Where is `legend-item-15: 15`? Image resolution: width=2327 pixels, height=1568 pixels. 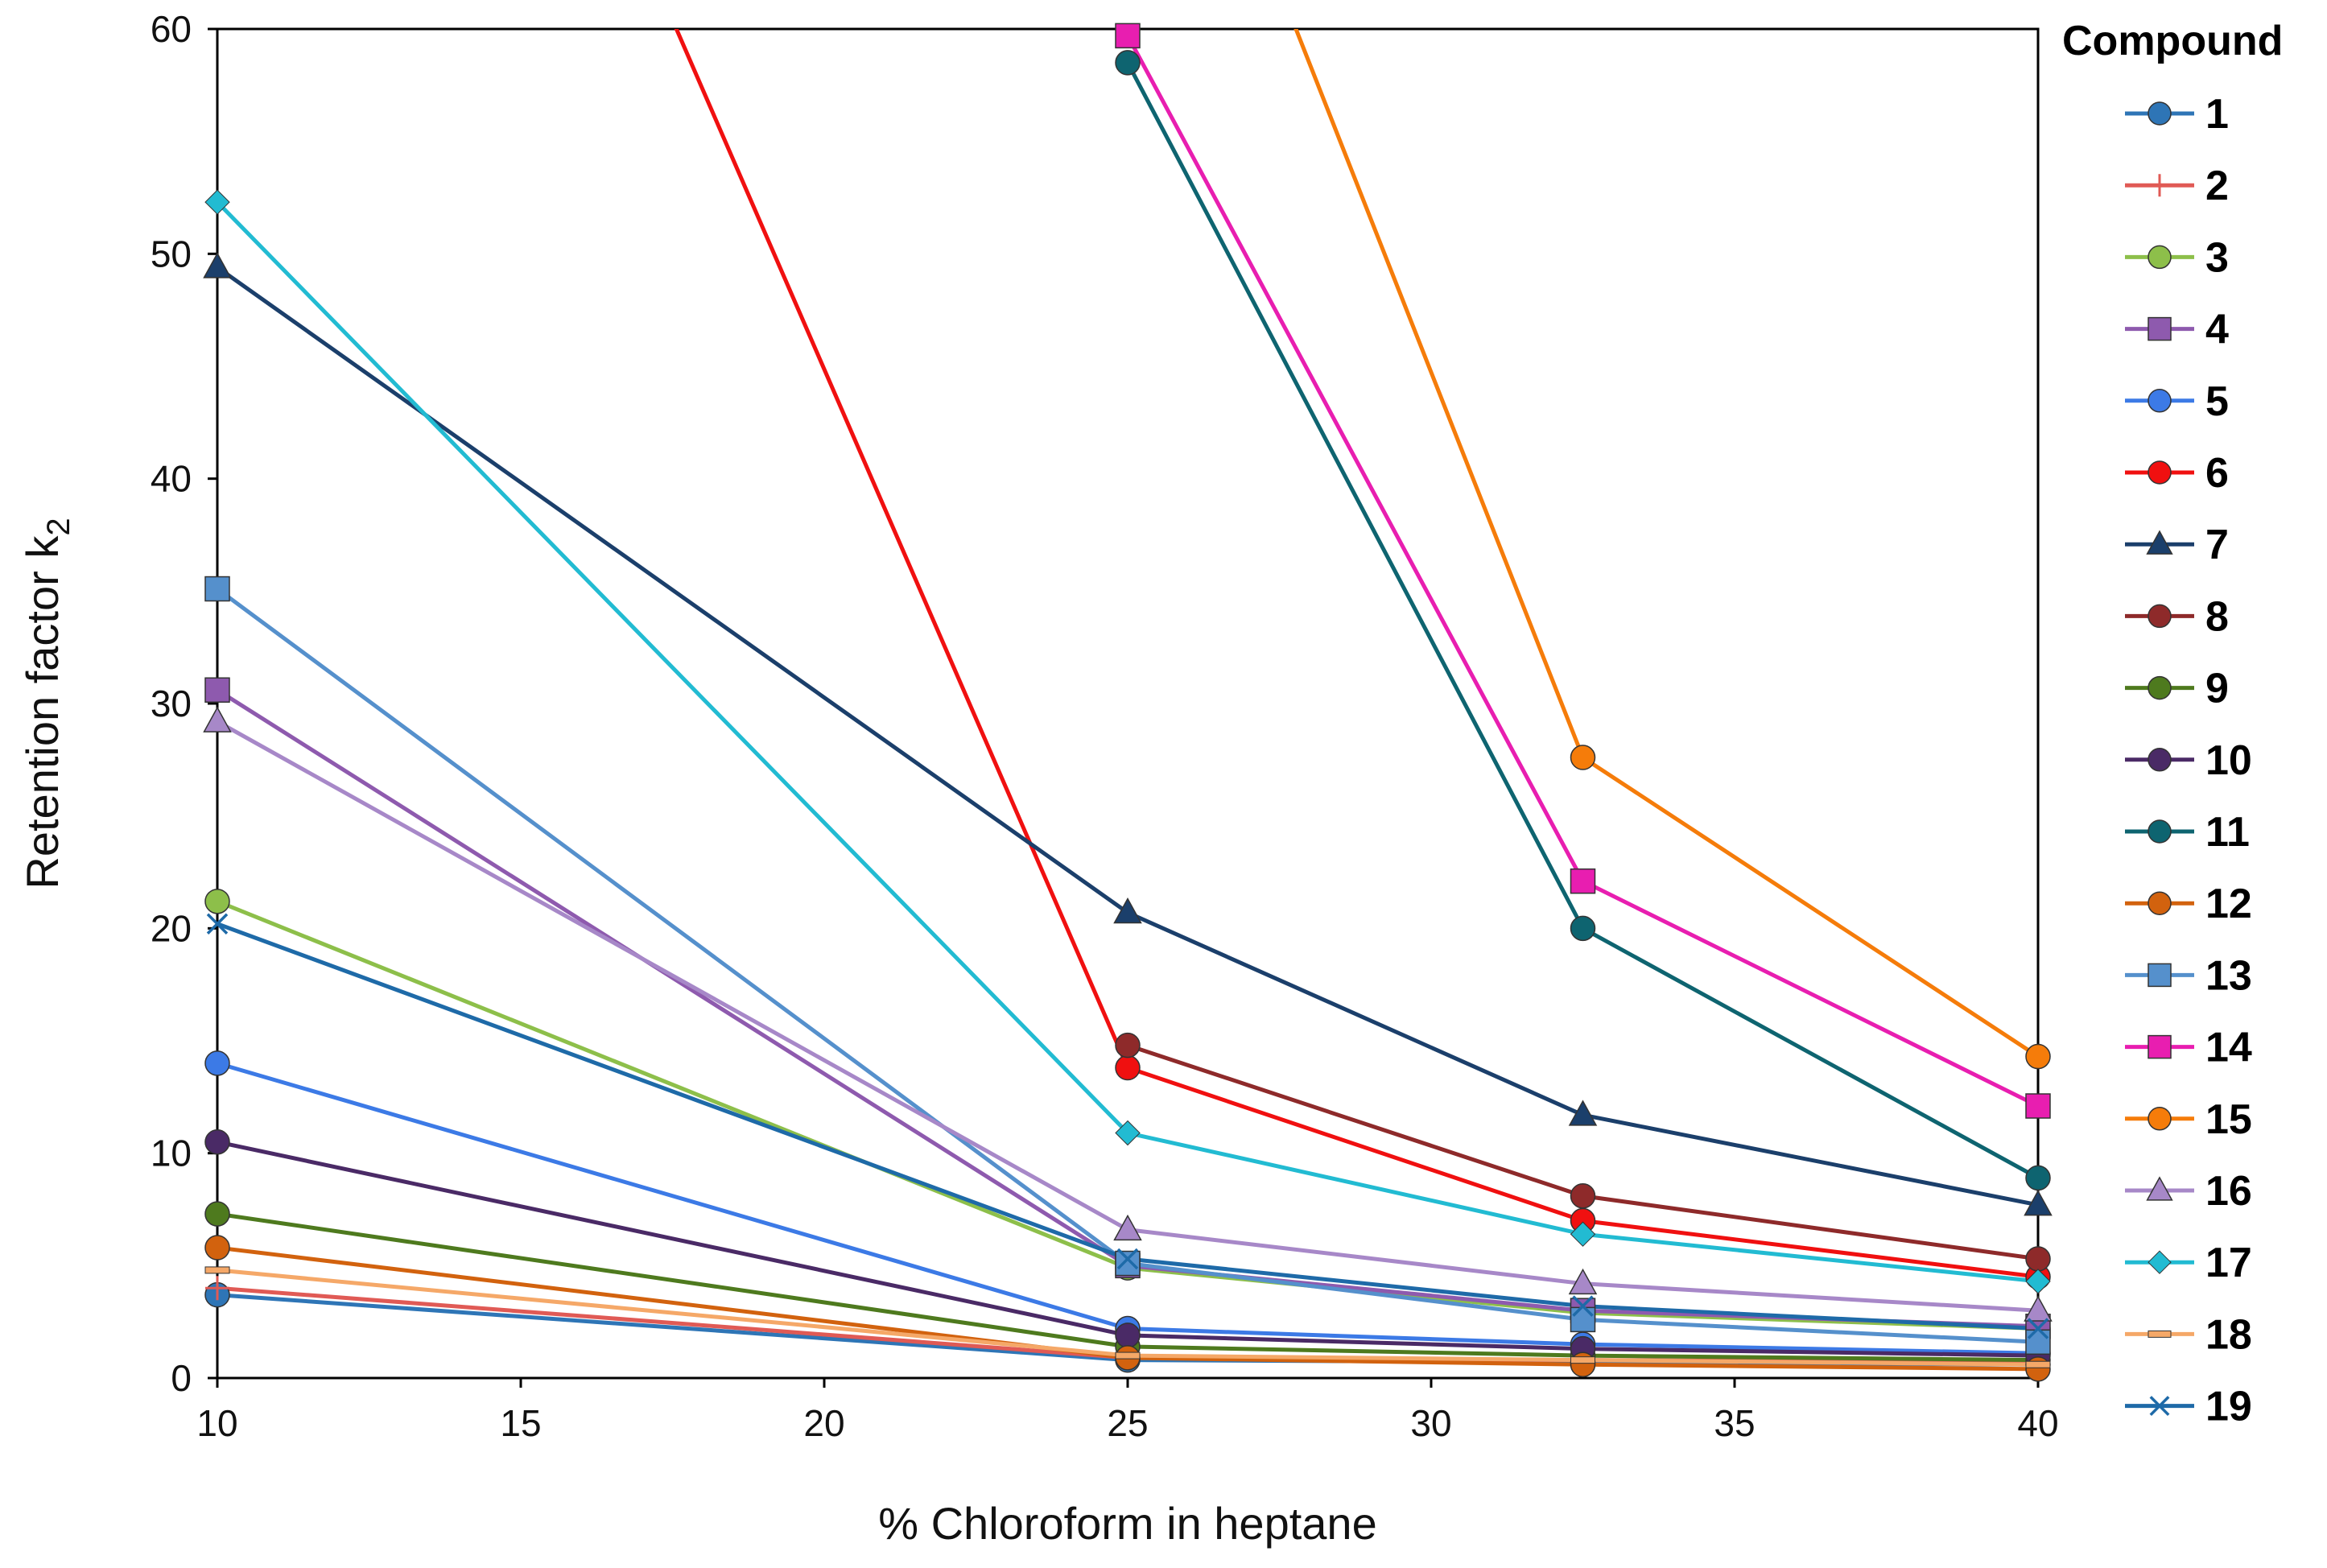
legend-item-15: 15 is located at coordinates (2188, 1119).